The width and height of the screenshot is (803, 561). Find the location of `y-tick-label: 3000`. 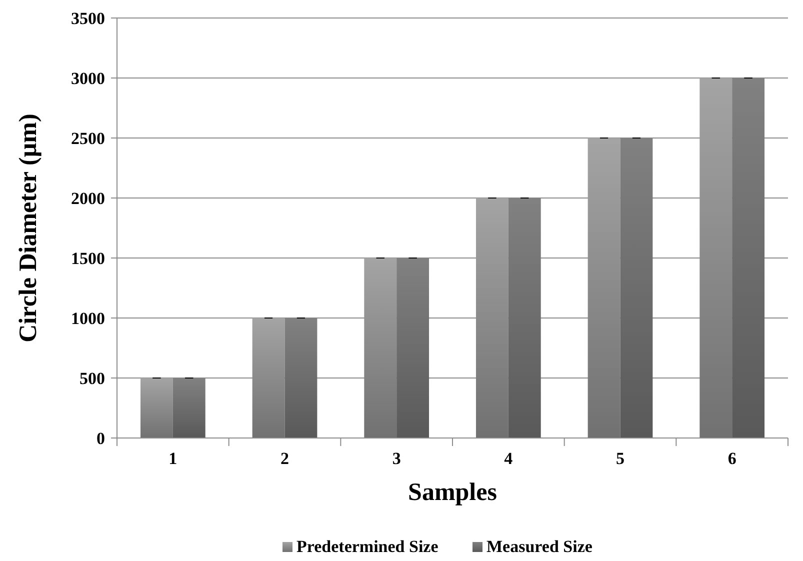

y-tick-label: 3000 is located at coordinates (88, 78).